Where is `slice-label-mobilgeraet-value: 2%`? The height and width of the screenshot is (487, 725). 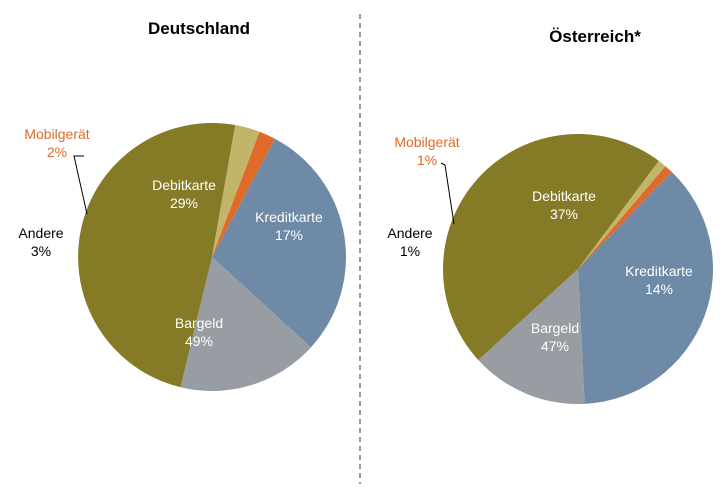 slice-label-mobilgeraet-value: 2% is located at coordinates (57, 152).